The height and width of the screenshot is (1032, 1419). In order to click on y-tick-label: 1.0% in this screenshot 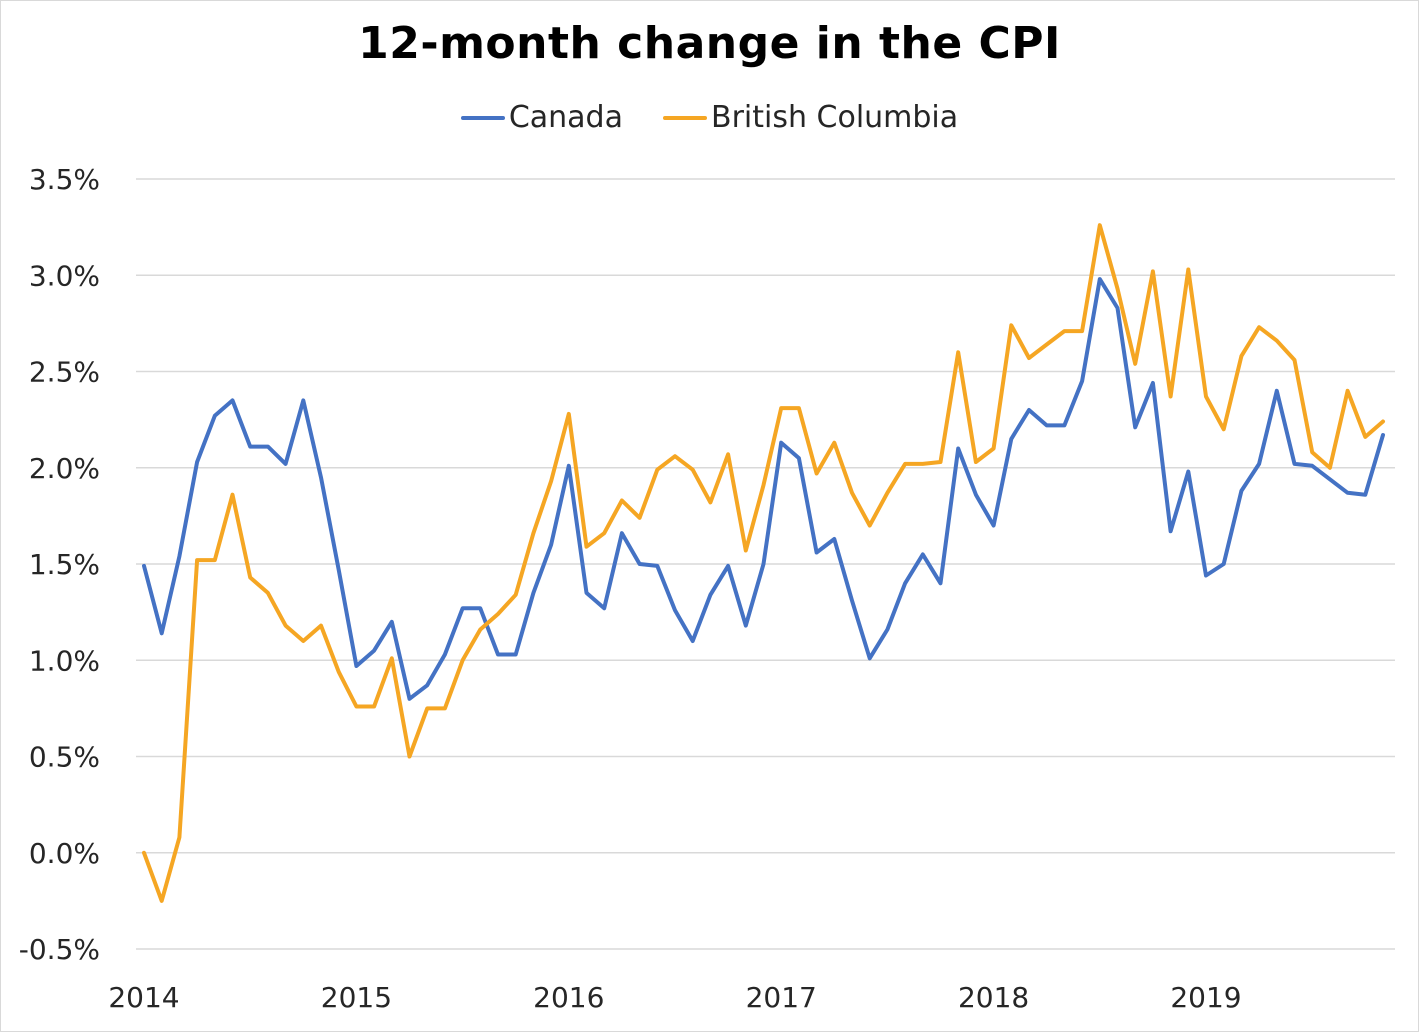, I will do `click(64, 660)`.